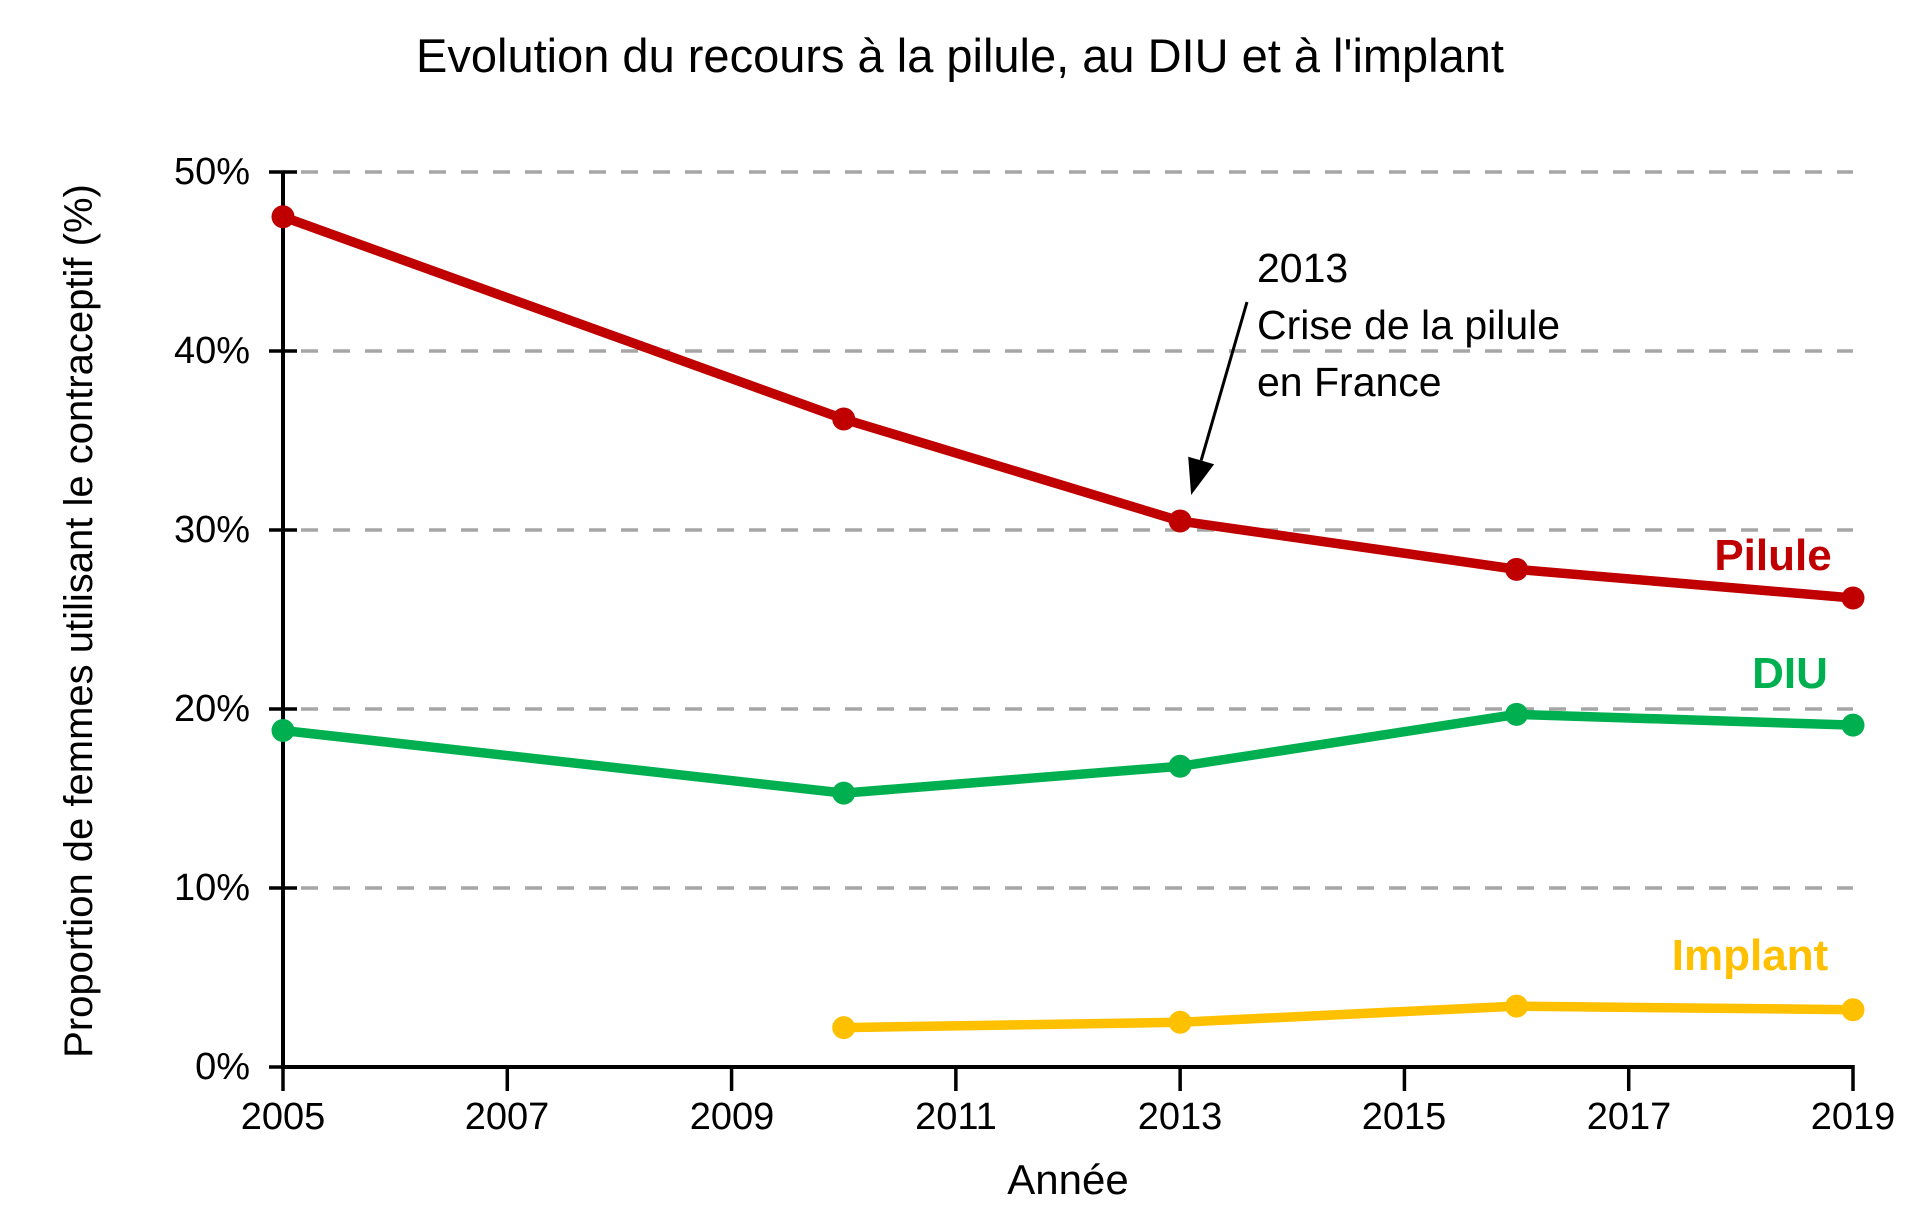 The image size is (1920, 1230). What do you see at coordinates (1303, 268) in the screenshot?
I see `annotation-line: 2013` at bounding box center [1303, 268].